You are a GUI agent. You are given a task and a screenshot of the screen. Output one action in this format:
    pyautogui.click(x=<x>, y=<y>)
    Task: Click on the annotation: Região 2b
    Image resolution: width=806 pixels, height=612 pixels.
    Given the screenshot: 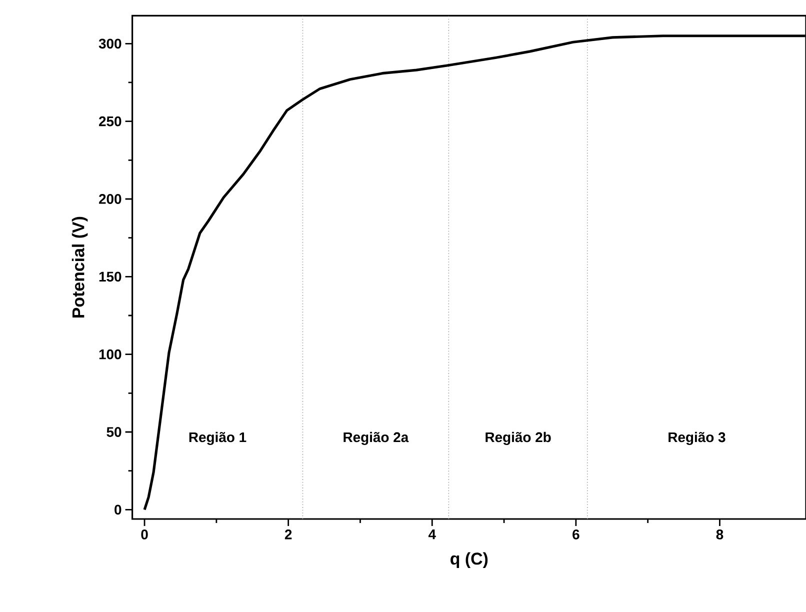 What is the action you would take?
    pyautogui.click(x=518, y=438)
    